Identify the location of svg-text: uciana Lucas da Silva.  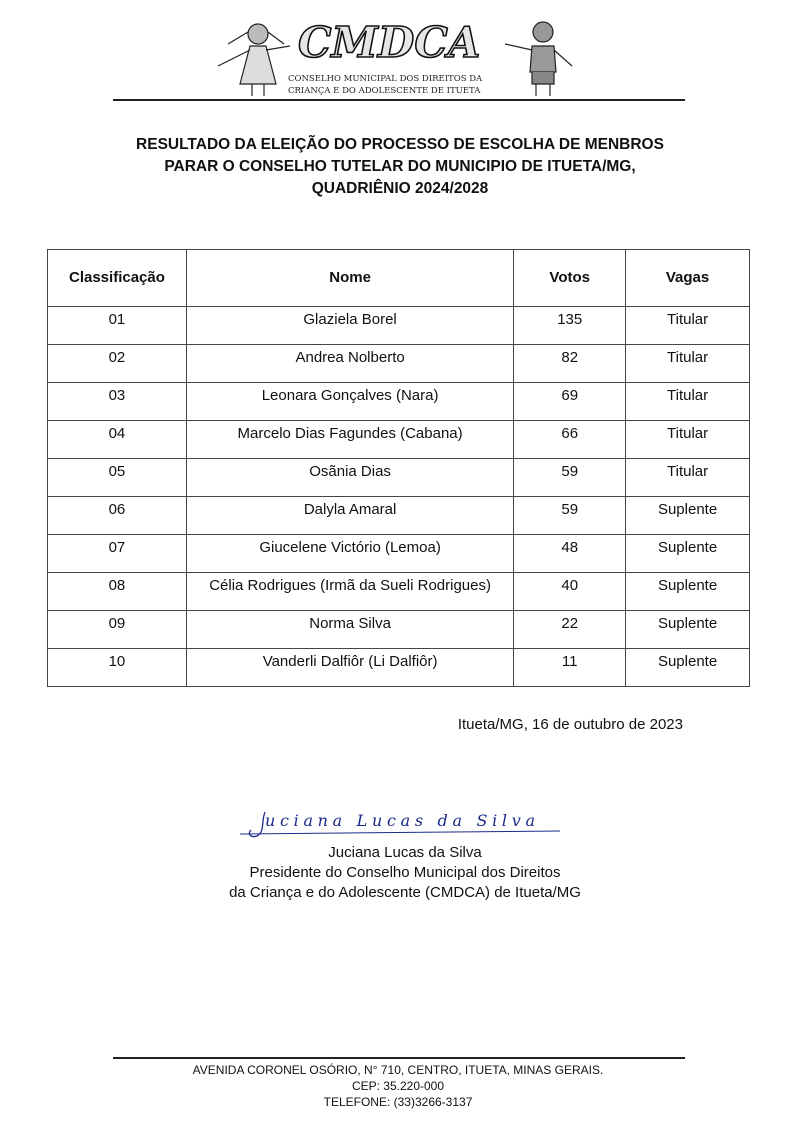
(400, 820).